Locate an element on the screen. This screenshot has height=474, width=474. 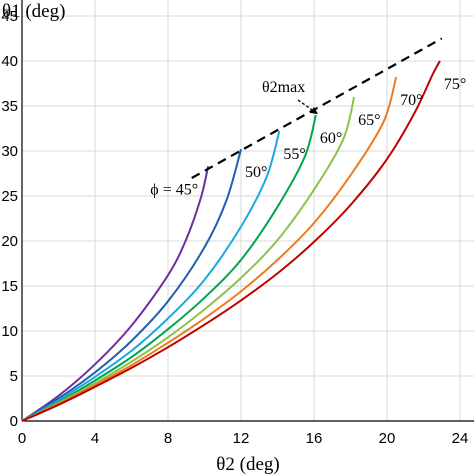
y-tick-label: 10 is located at coordinates (9, 331).